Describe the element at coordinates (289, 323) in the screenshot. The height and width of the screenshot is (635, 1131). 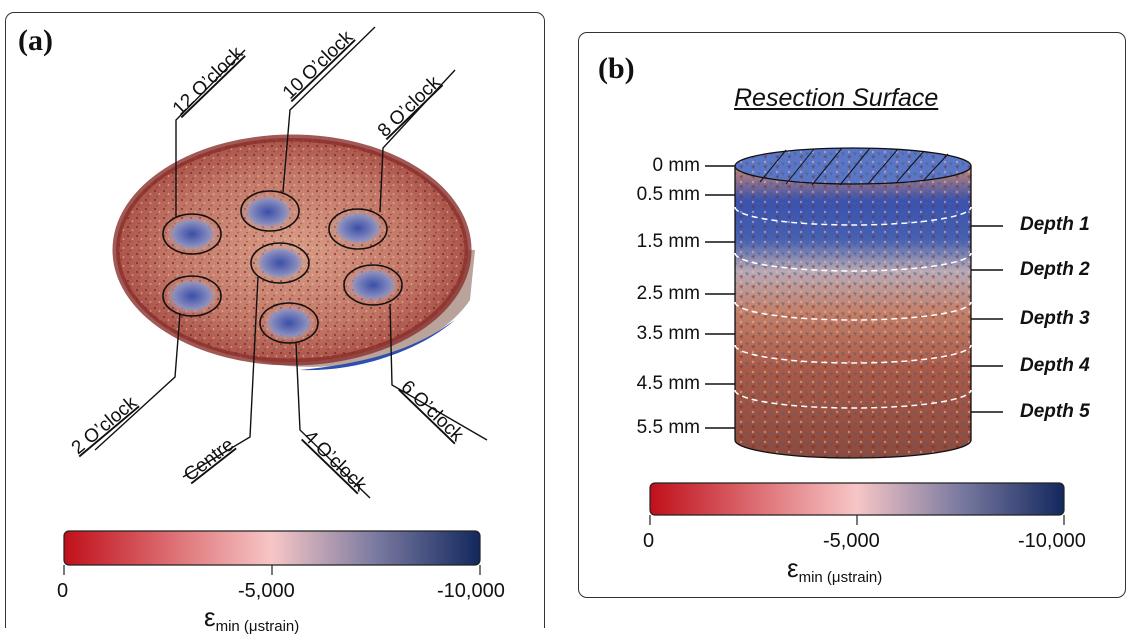
I see `region-4-oclock` at that location.